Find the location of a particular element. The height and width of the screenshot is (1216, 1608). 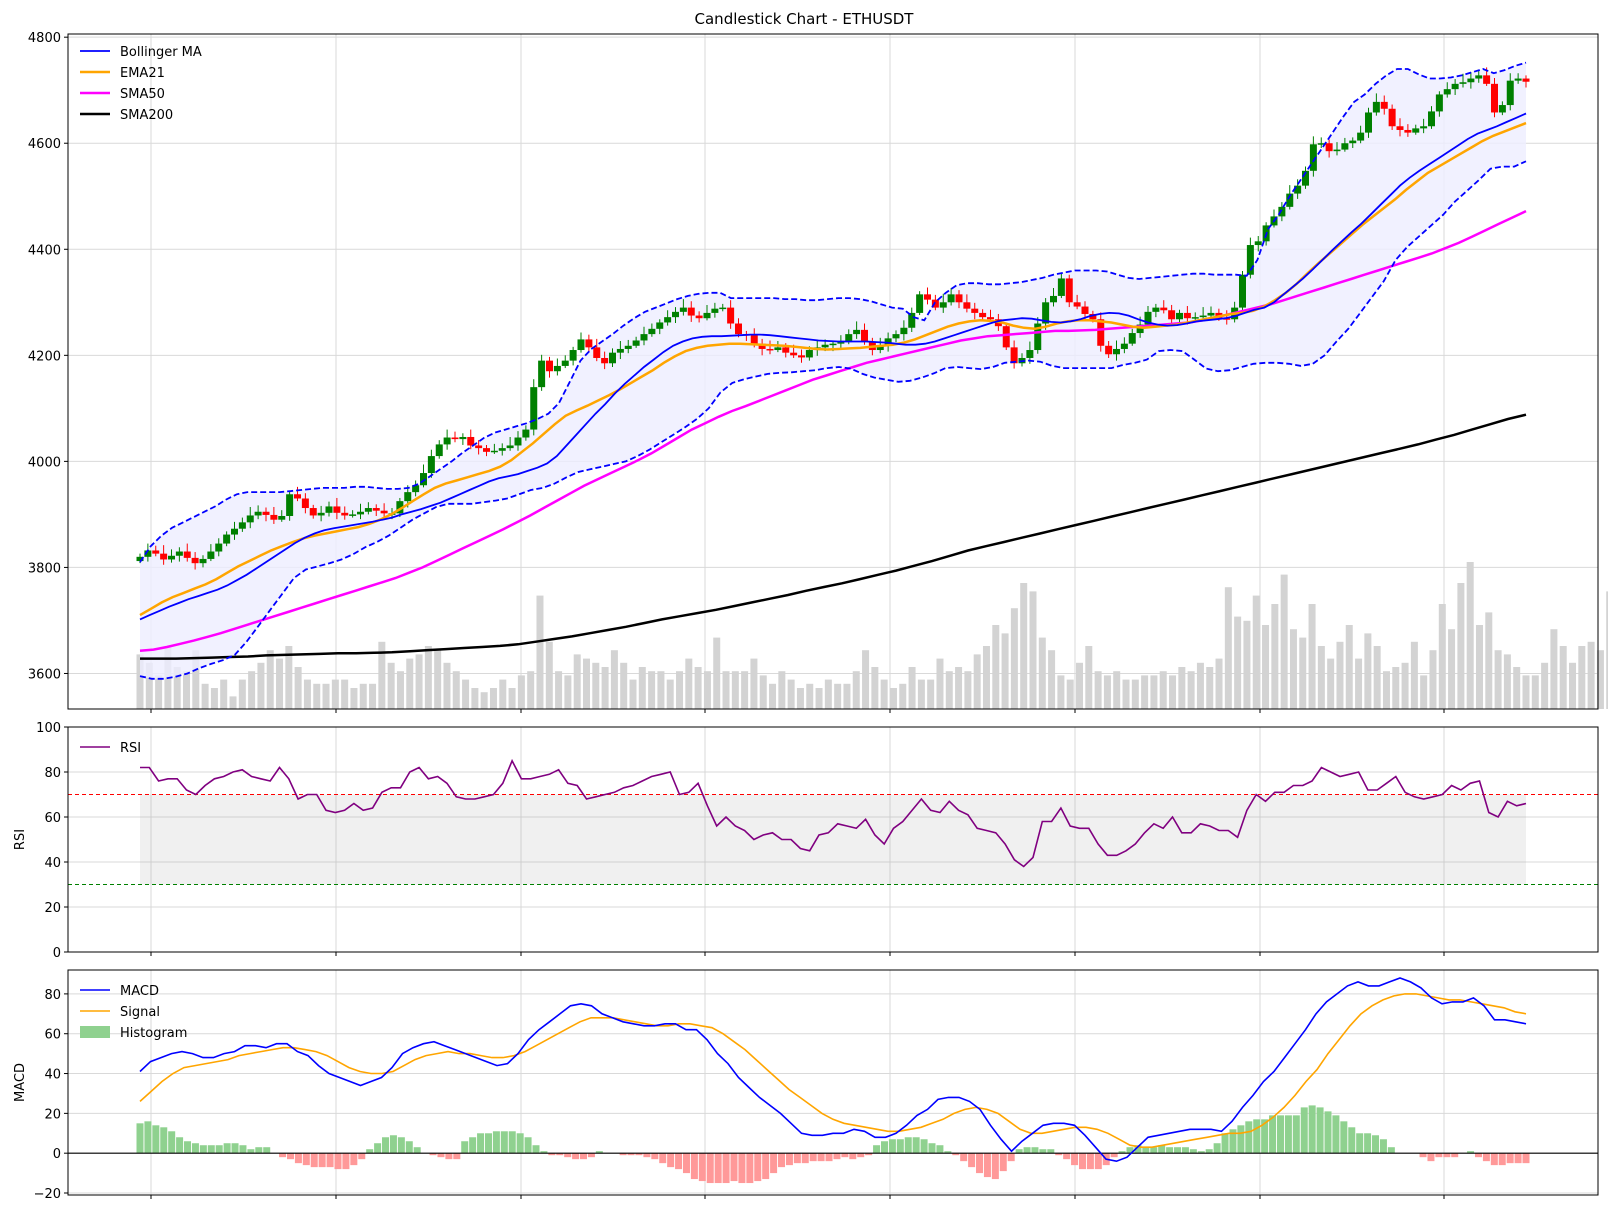

rsi-ytick-label: 0 is located at coordinates (57, 953).